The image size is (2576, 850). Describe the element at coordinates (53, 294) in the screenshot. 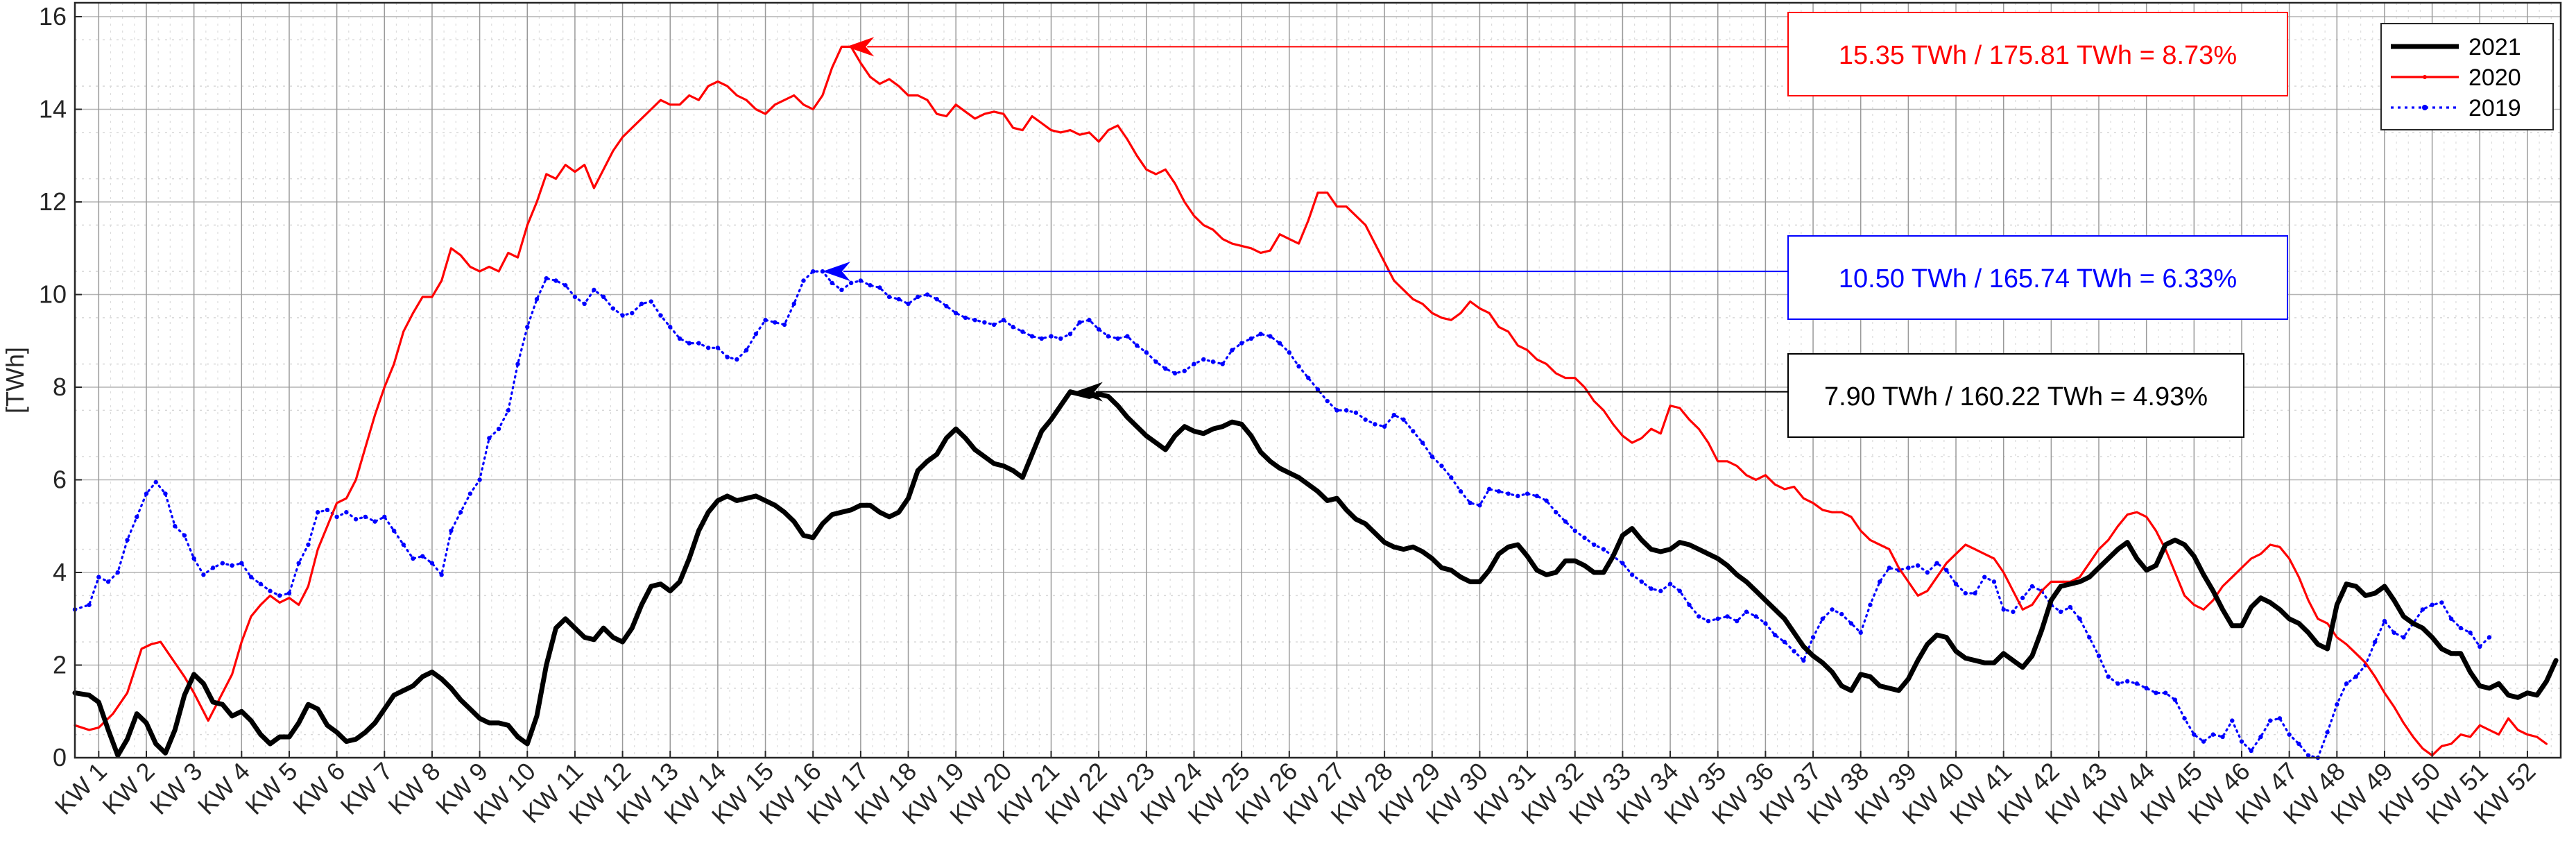

I see `y-tick-label: 10` at that location.